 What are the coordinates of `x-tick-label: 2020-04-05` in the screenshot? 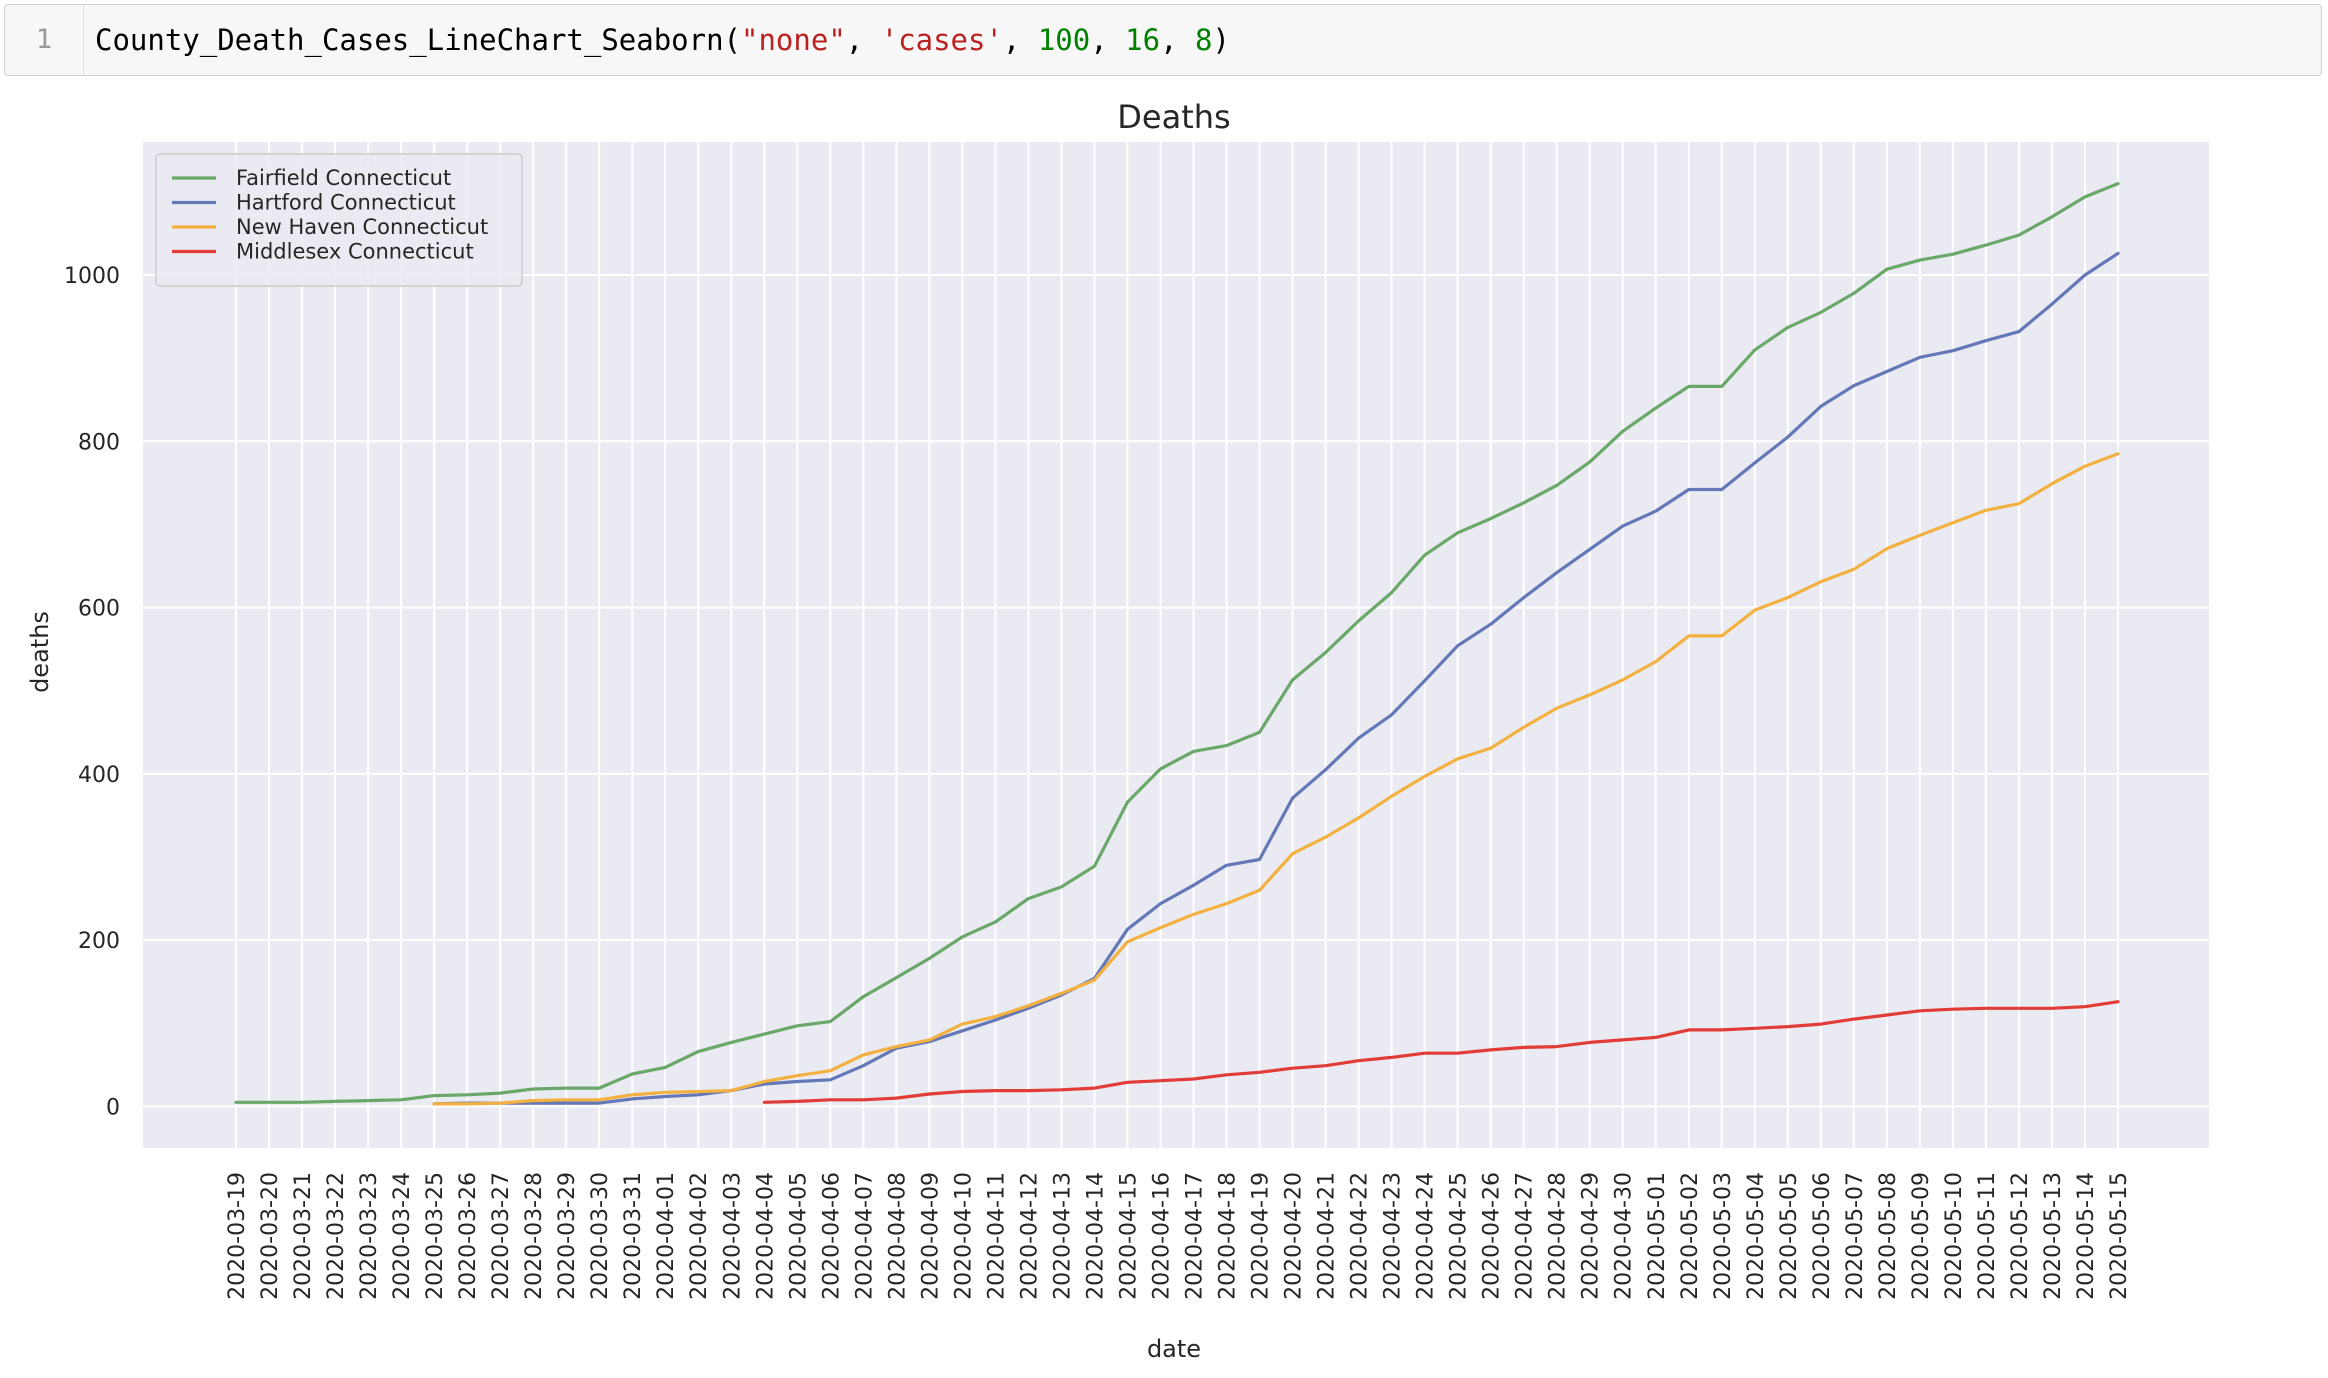 It's located at (798, 1236).